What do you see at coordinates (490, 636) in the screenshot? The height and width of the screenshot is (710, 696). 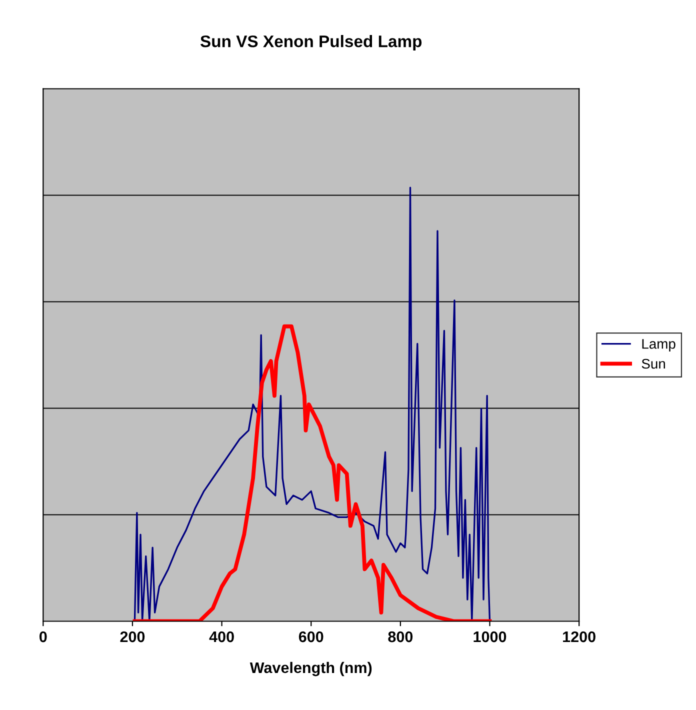 I see `x-tick-label: 1000` at bounding box center [490, 636].